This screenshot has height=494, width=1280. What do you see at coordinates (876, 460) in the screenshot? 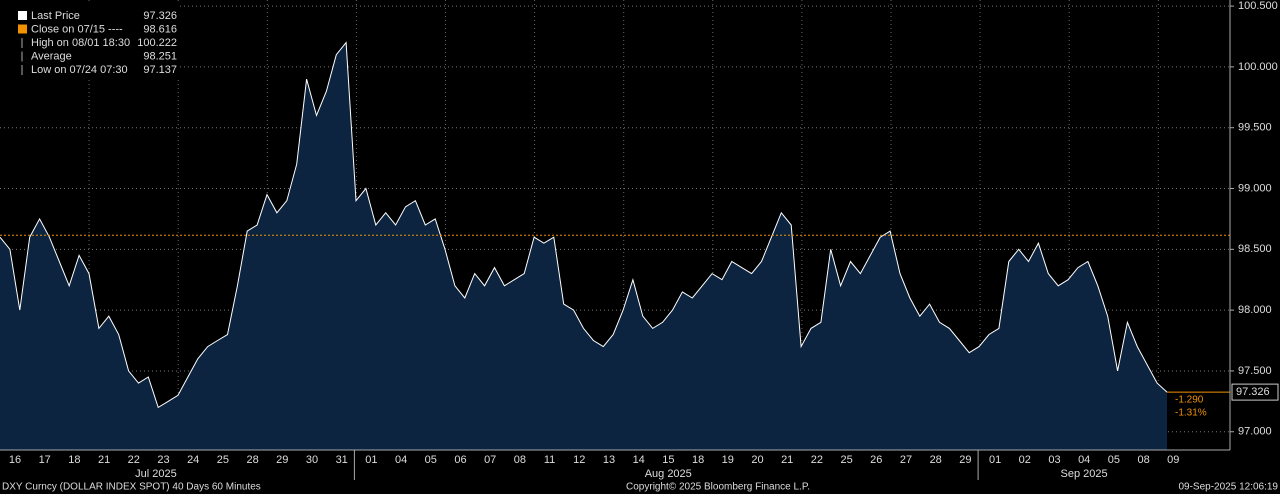
I see `x-tick-label: 26` at bounding box center [876, 460].